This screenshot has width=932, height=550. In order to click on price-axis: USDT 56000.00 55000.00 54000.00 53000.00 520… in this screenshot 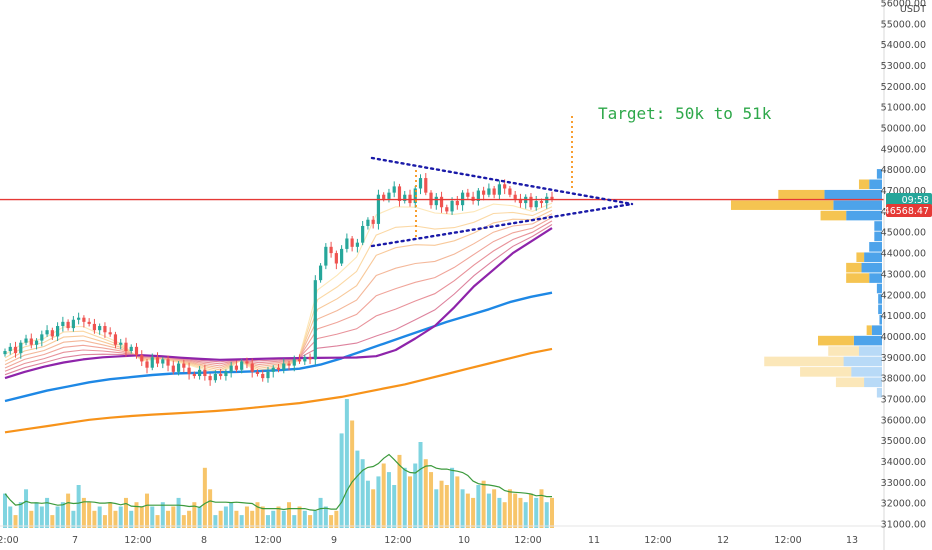, I will do `click(906, 275)`.